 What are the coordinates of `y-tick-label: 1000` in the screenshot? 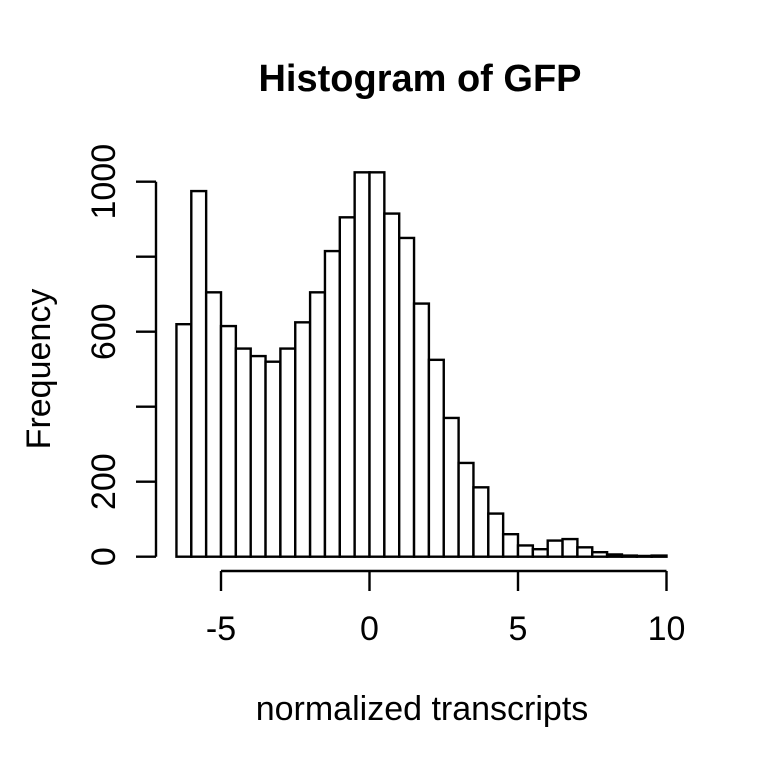 It's located at (104, 182).